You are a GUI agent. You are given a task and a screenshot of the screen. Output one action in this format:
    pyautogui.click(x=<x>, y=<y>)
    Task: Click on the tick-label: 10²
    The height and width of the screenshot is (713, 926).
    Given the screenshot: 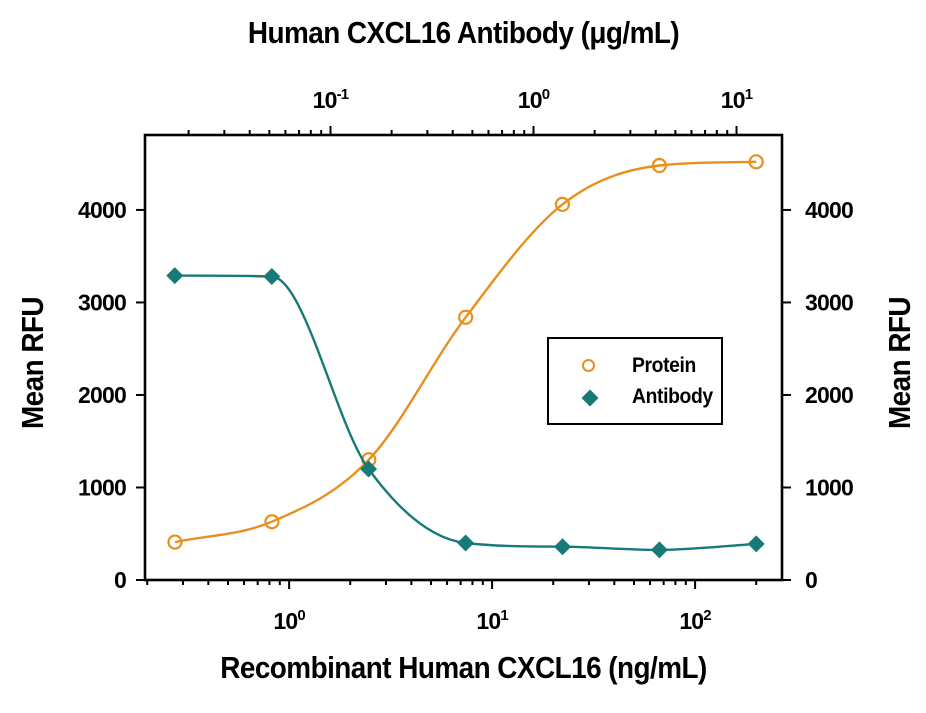 What is the action you would take?
    pyautogui.click(x=695, y=620)
    